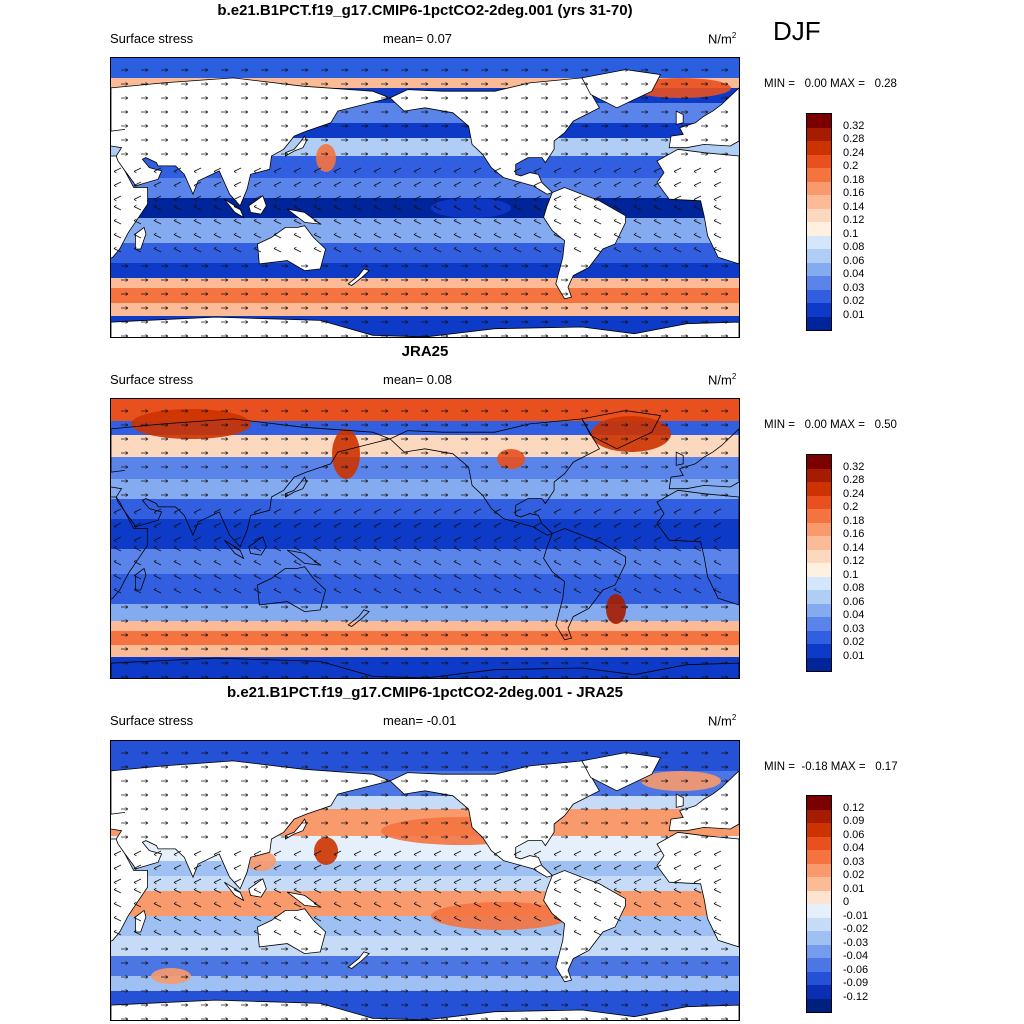 The image size is (1024, 1024). I want to click on colorbar-obs, so click(819, 563).